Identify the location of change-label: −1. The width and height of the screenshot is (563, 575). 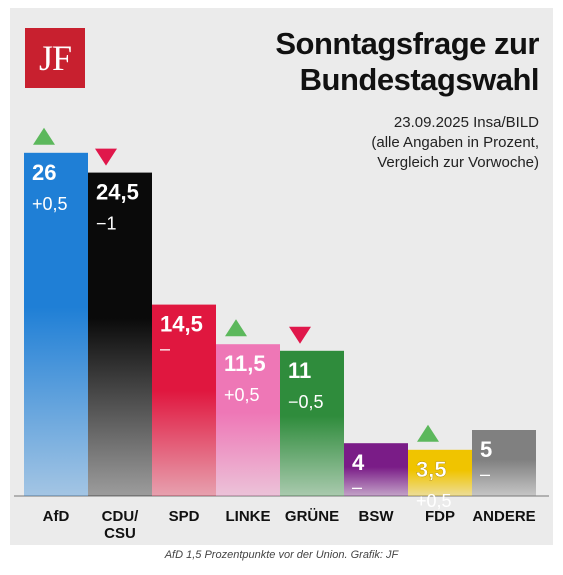
(106, 224).